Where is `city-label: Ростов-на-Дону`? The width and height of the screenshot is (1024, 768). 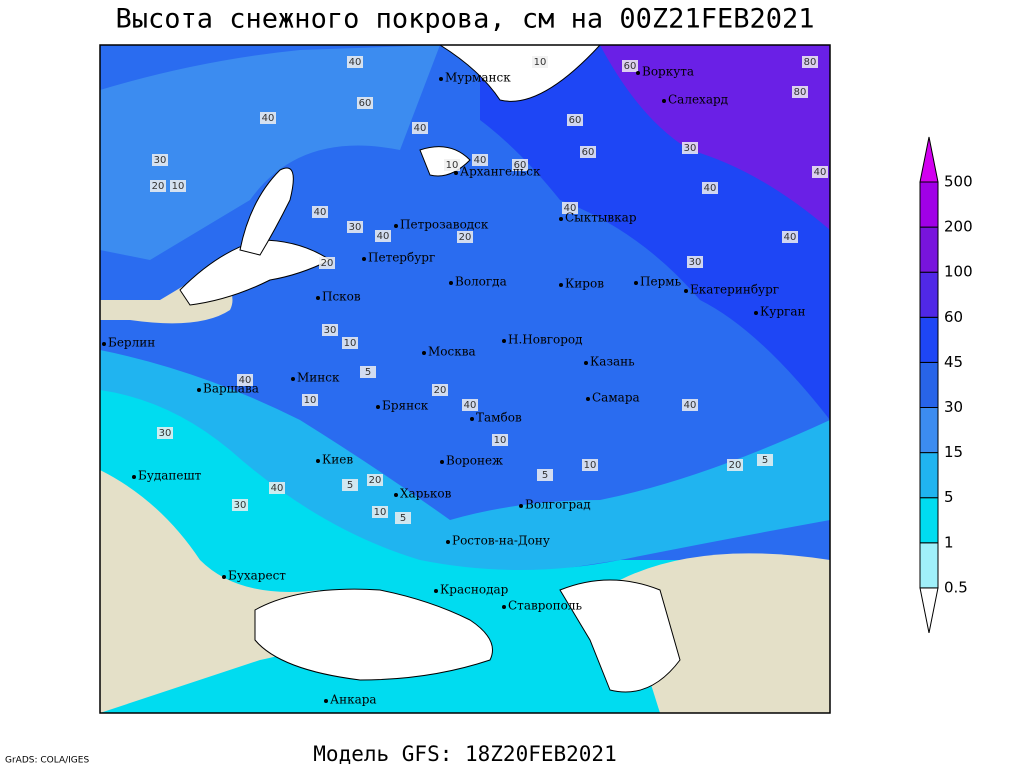
city-label: Ростов-на-Дону is located at coordinates (501, 541).